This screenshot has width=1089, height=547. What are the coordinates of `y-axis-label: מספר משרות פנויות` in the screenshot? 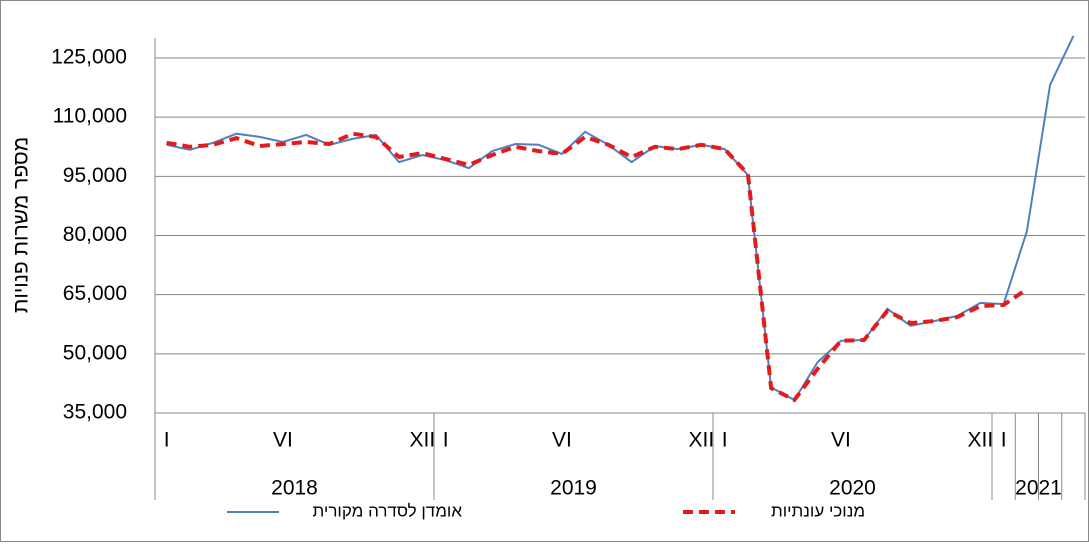 It's located at (21, 225).